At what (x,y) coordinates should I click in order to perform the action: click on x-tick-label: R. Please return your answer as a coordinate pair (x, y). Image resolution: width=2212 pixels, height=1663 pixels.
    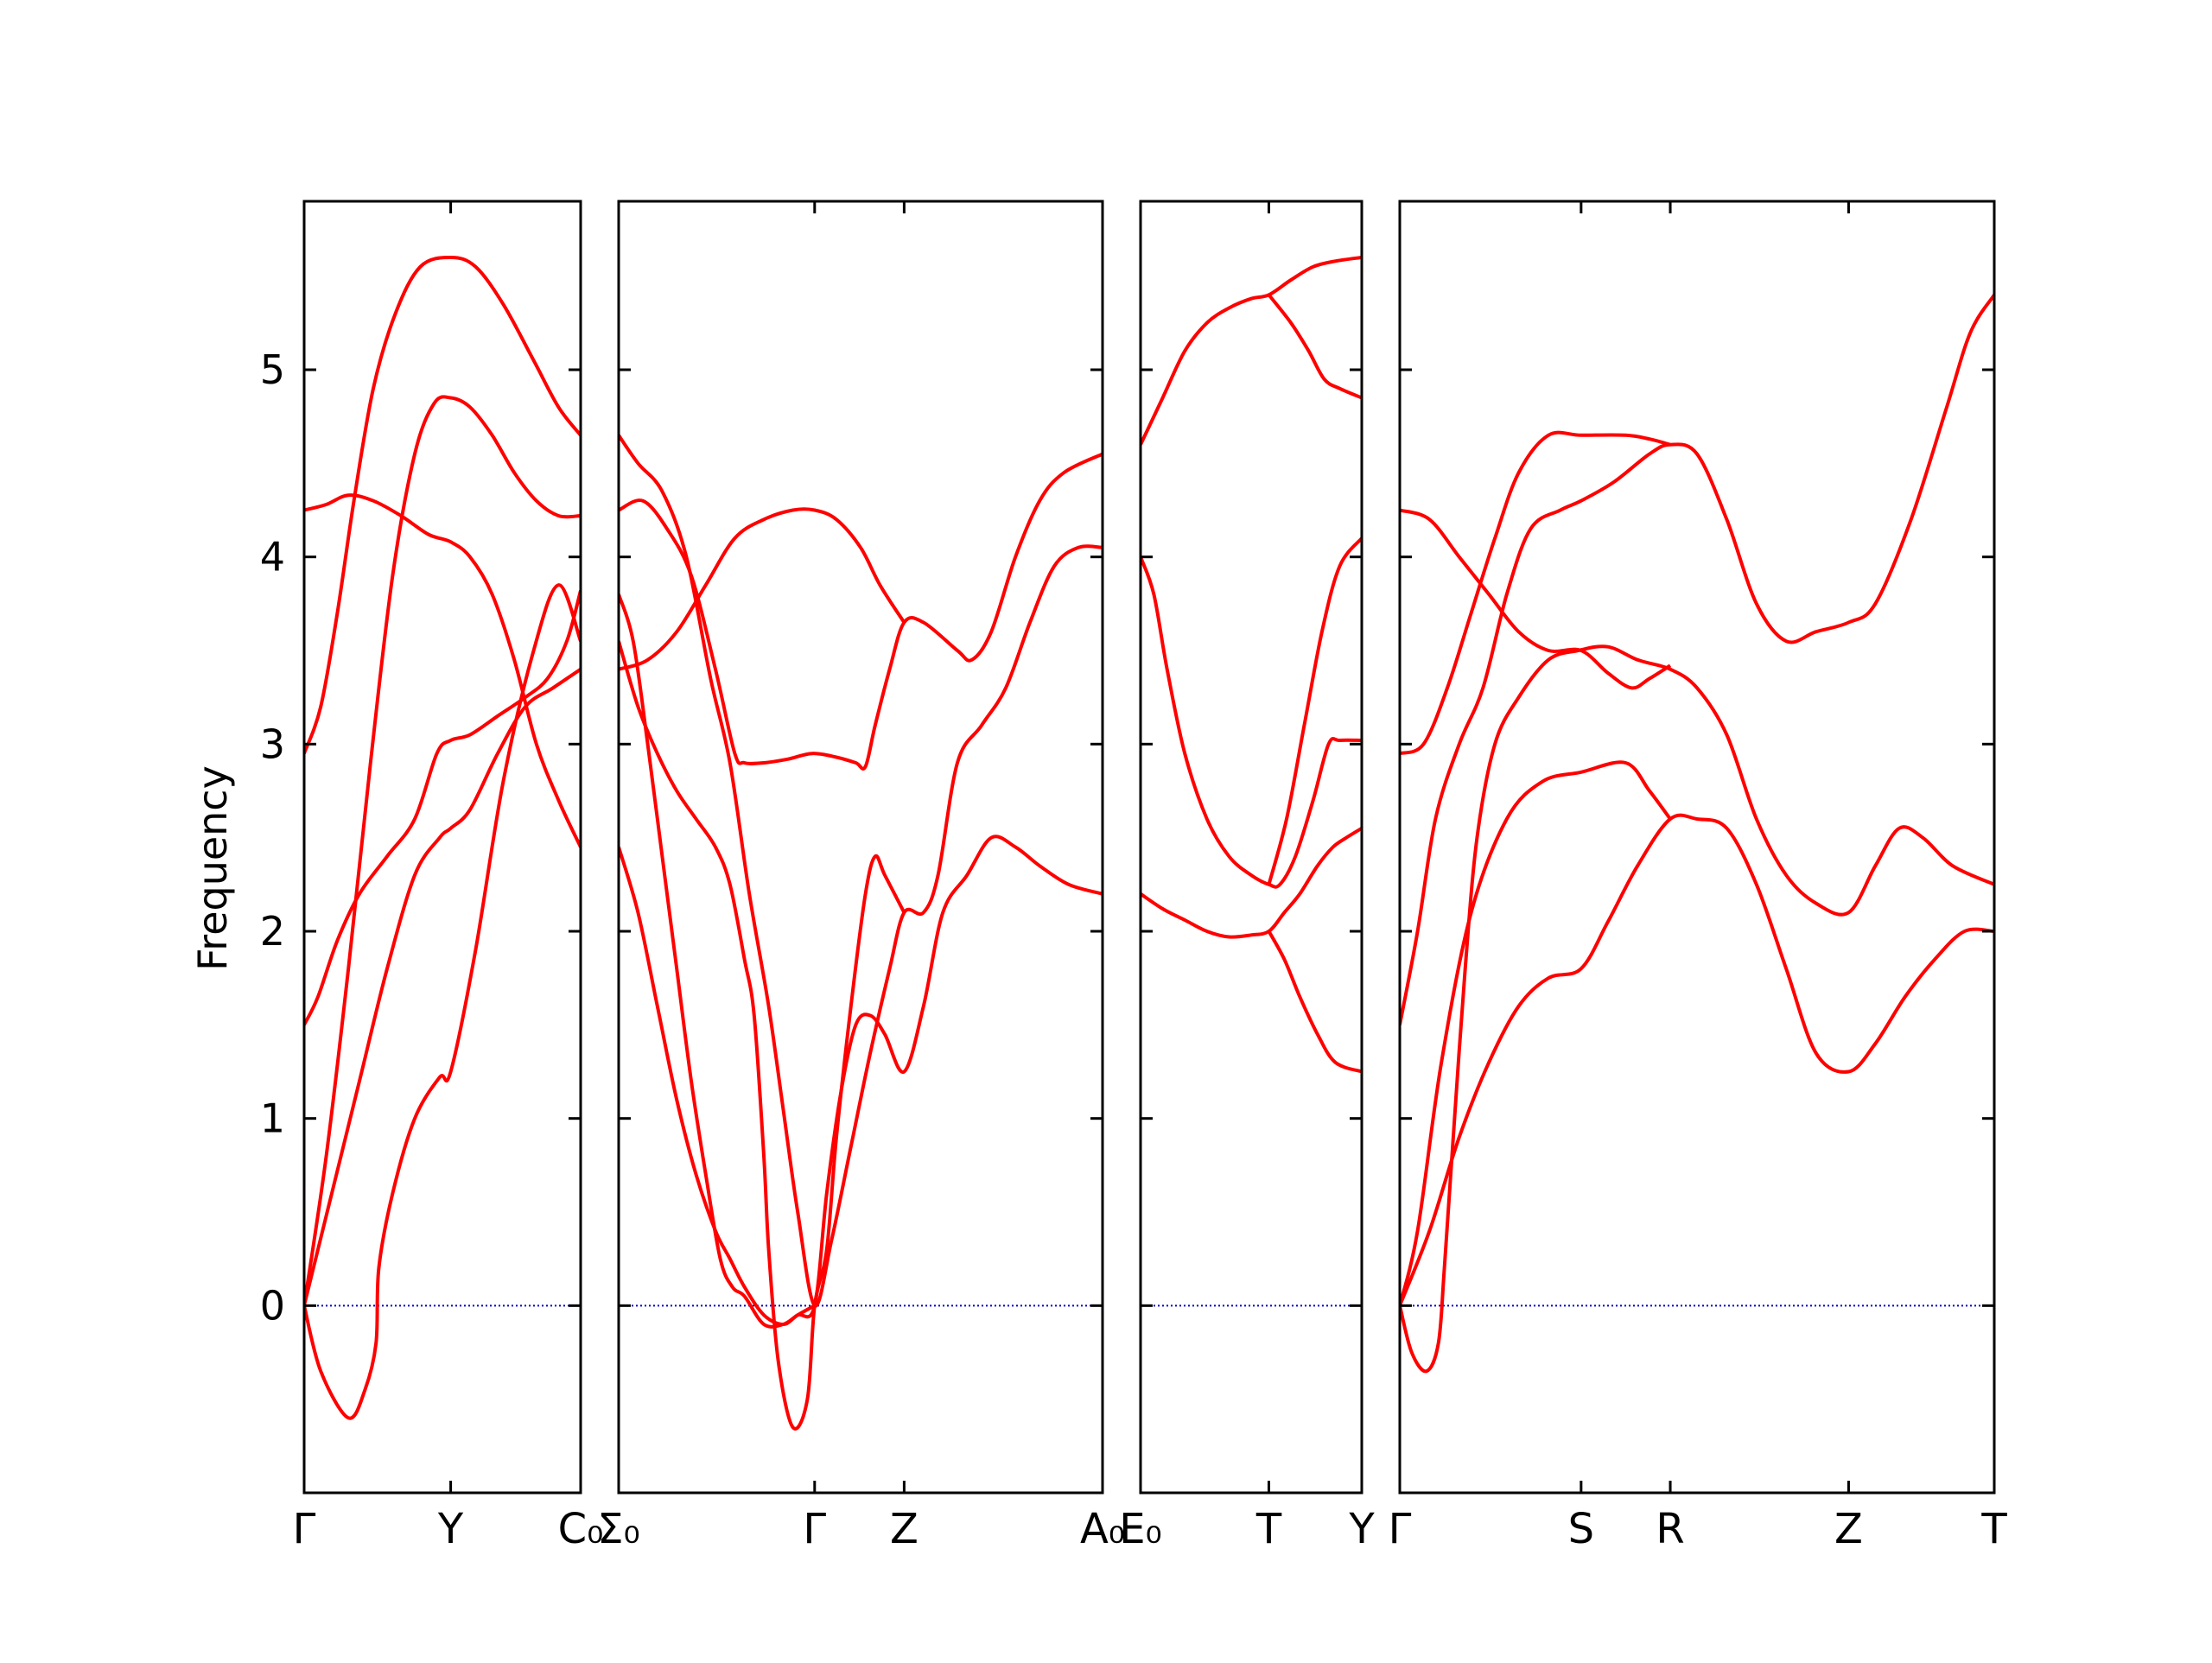
    Looking at the image, I should click on (1670, 1529).